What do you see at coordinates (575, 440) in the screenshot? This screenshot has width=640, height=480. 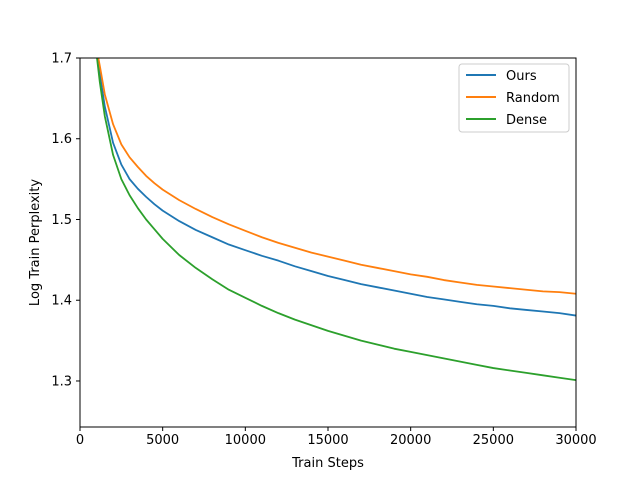 I see `x-tick-label: 30000` at bounding box center [575, 440].